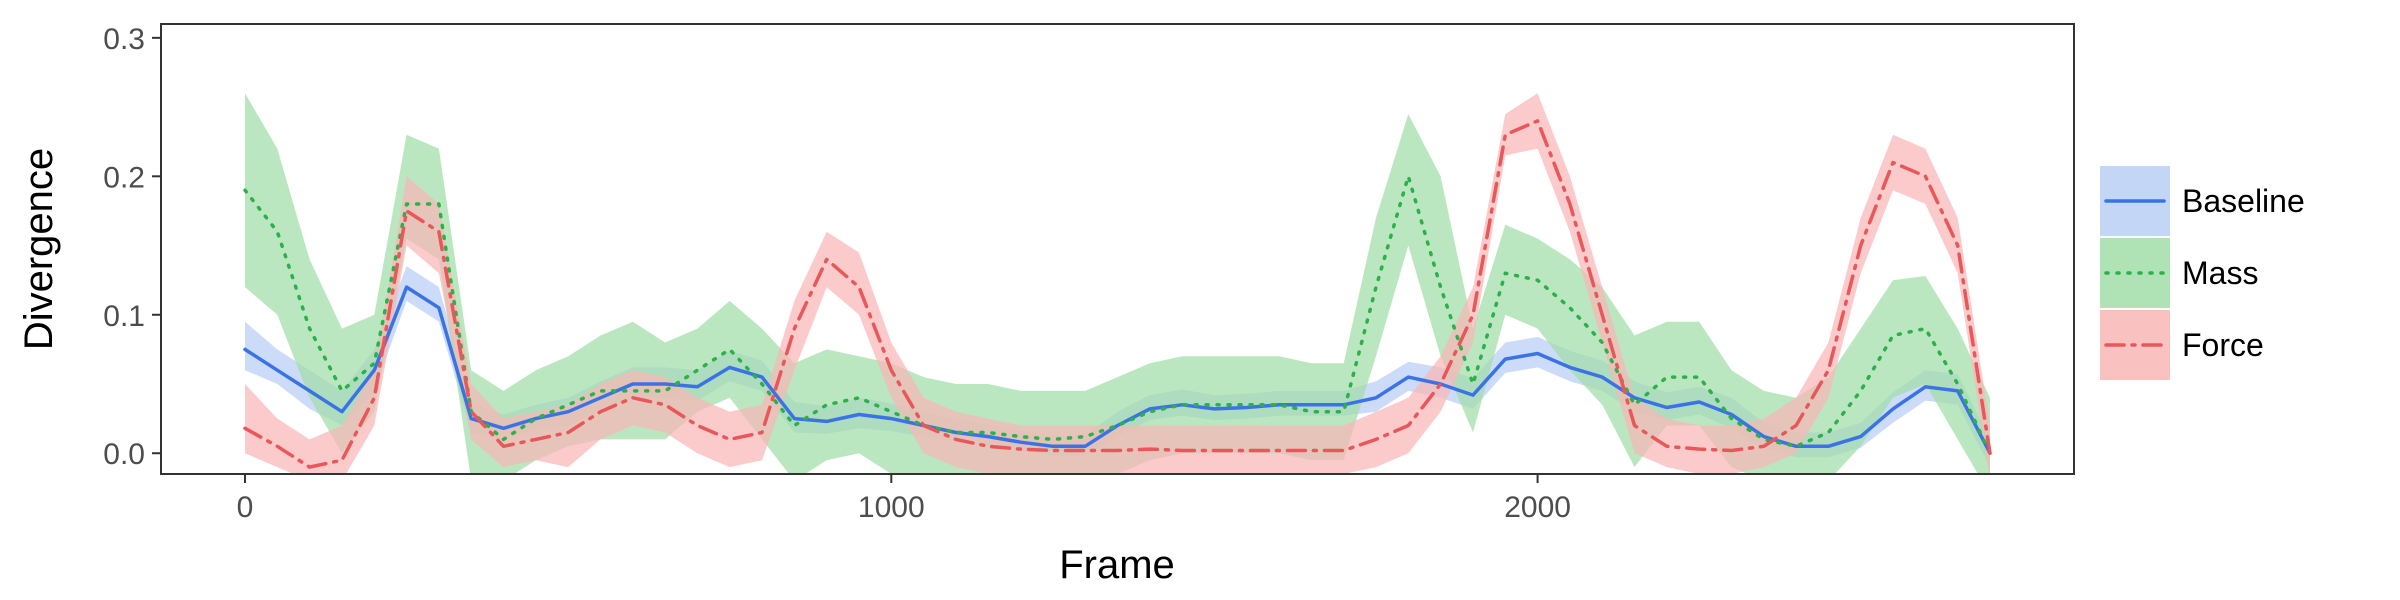 The width and height of the screenshot is (2400, 600). What do you see at coordinates (1117, 565) in the screenshot?
I see `x-axis-title: Frame` at bounding box center [1117, 565].